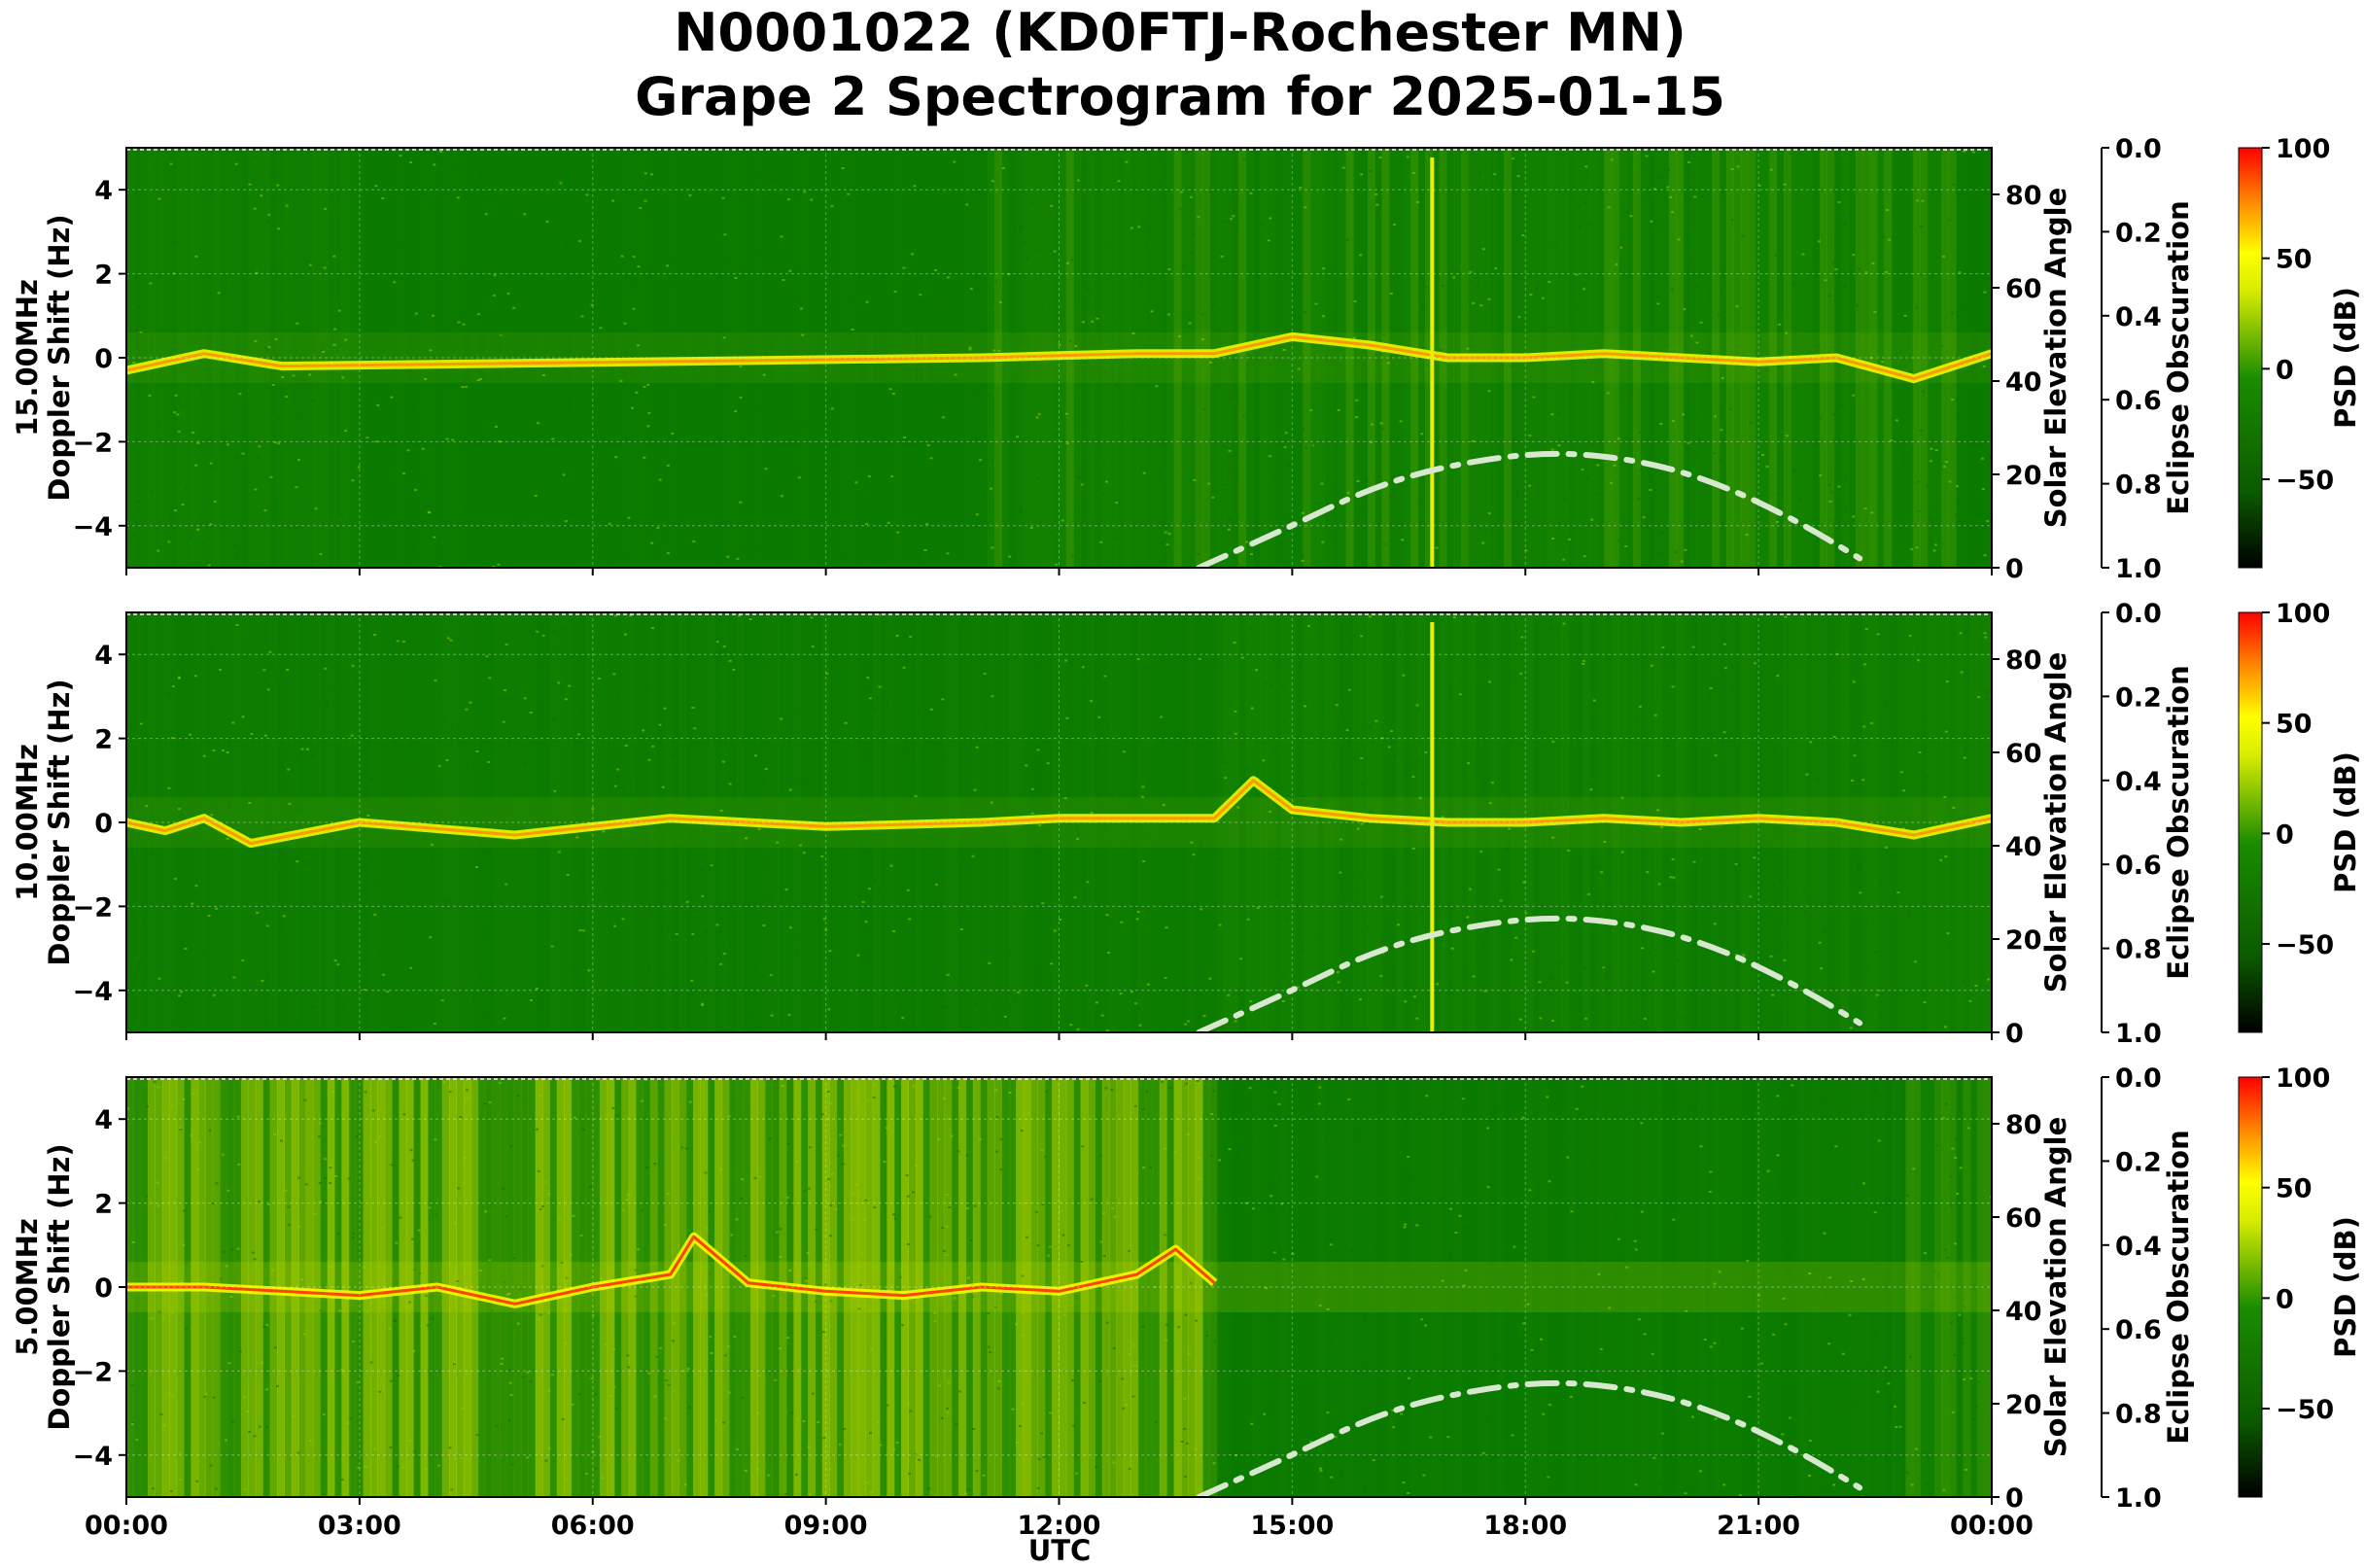 The width and height of the screenshot is (2365, 1568). Describe the element at coordinates (2305, 1410) in the screenshot. I see `colorbar-tick-label: −50` at that location.